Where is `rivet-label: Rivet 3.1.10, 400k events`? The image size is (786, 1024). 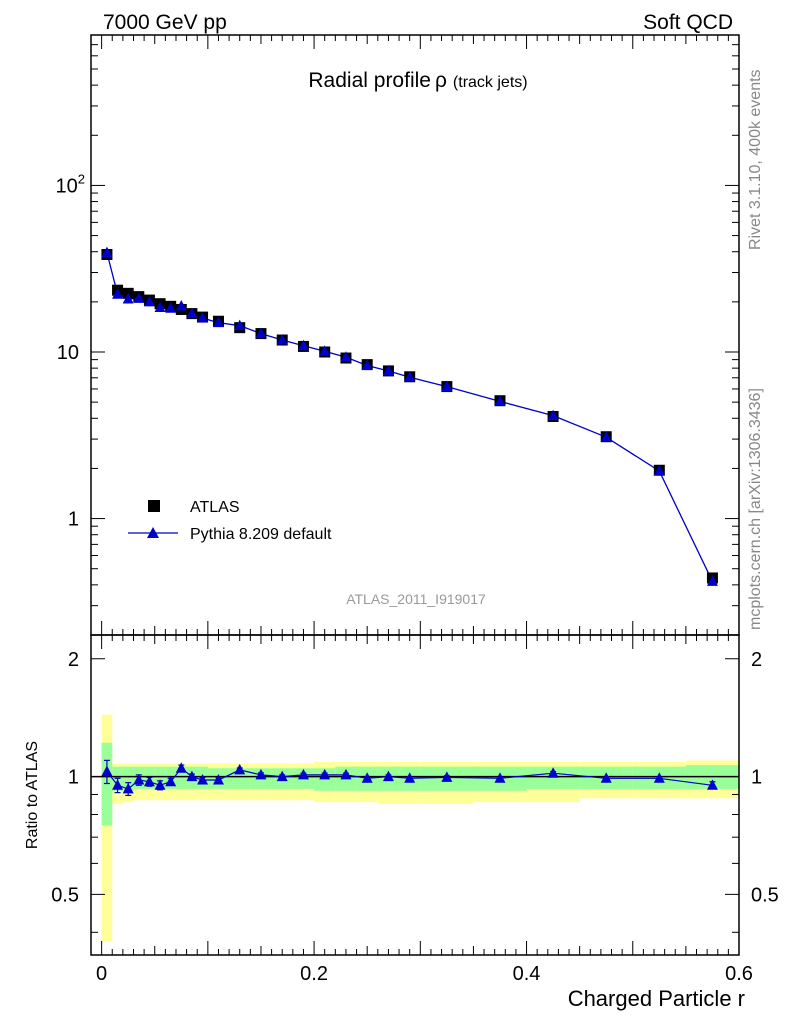 rivet-label: Rivet 3.1.10, 400k events is located at coordinates (755, 159).